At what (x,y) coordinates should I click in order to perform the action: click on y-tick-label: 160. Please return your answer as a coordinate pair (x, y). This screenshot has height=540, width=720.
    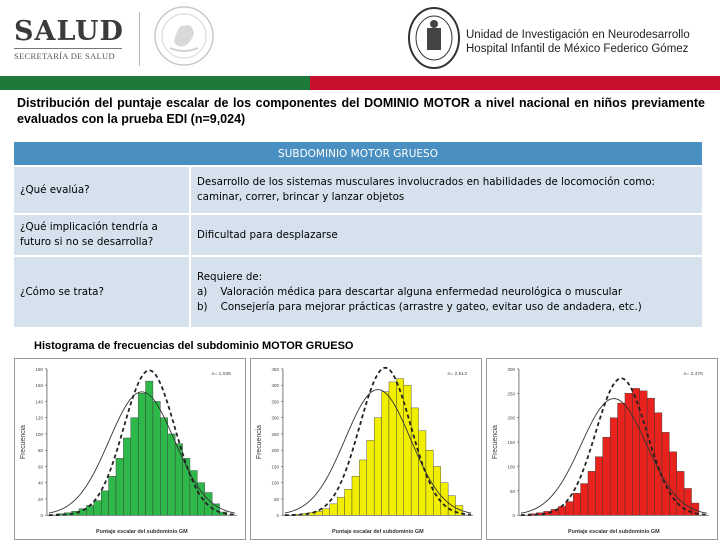
    Looking at the image, I should click on (40, 385).